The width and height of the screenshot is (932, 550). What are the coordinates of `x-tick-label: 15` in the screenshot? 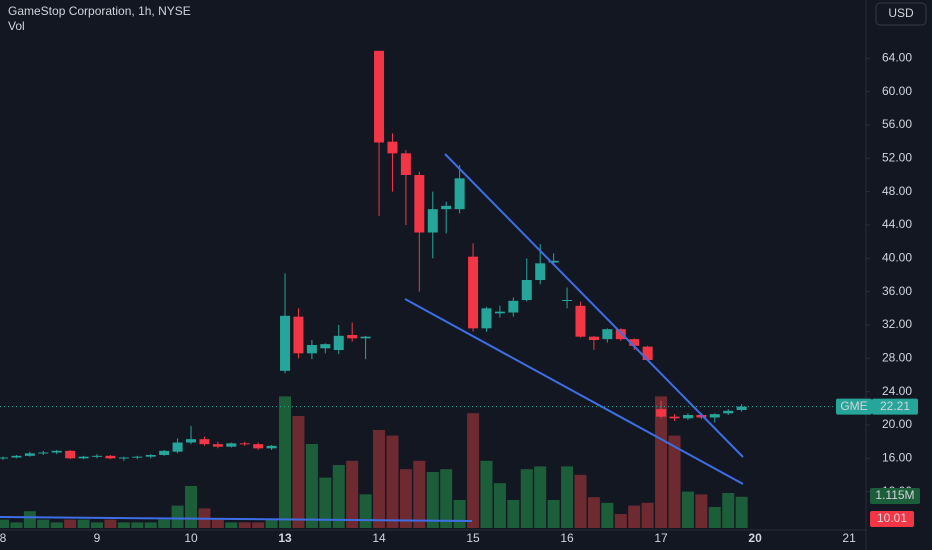 It's located at (473, 538).